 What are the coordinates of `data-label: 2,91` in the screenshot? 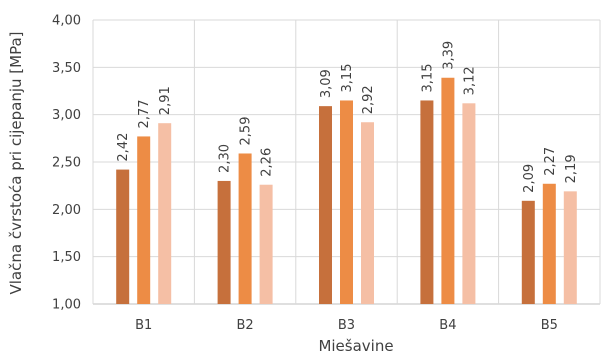 It's located at (165, 100).